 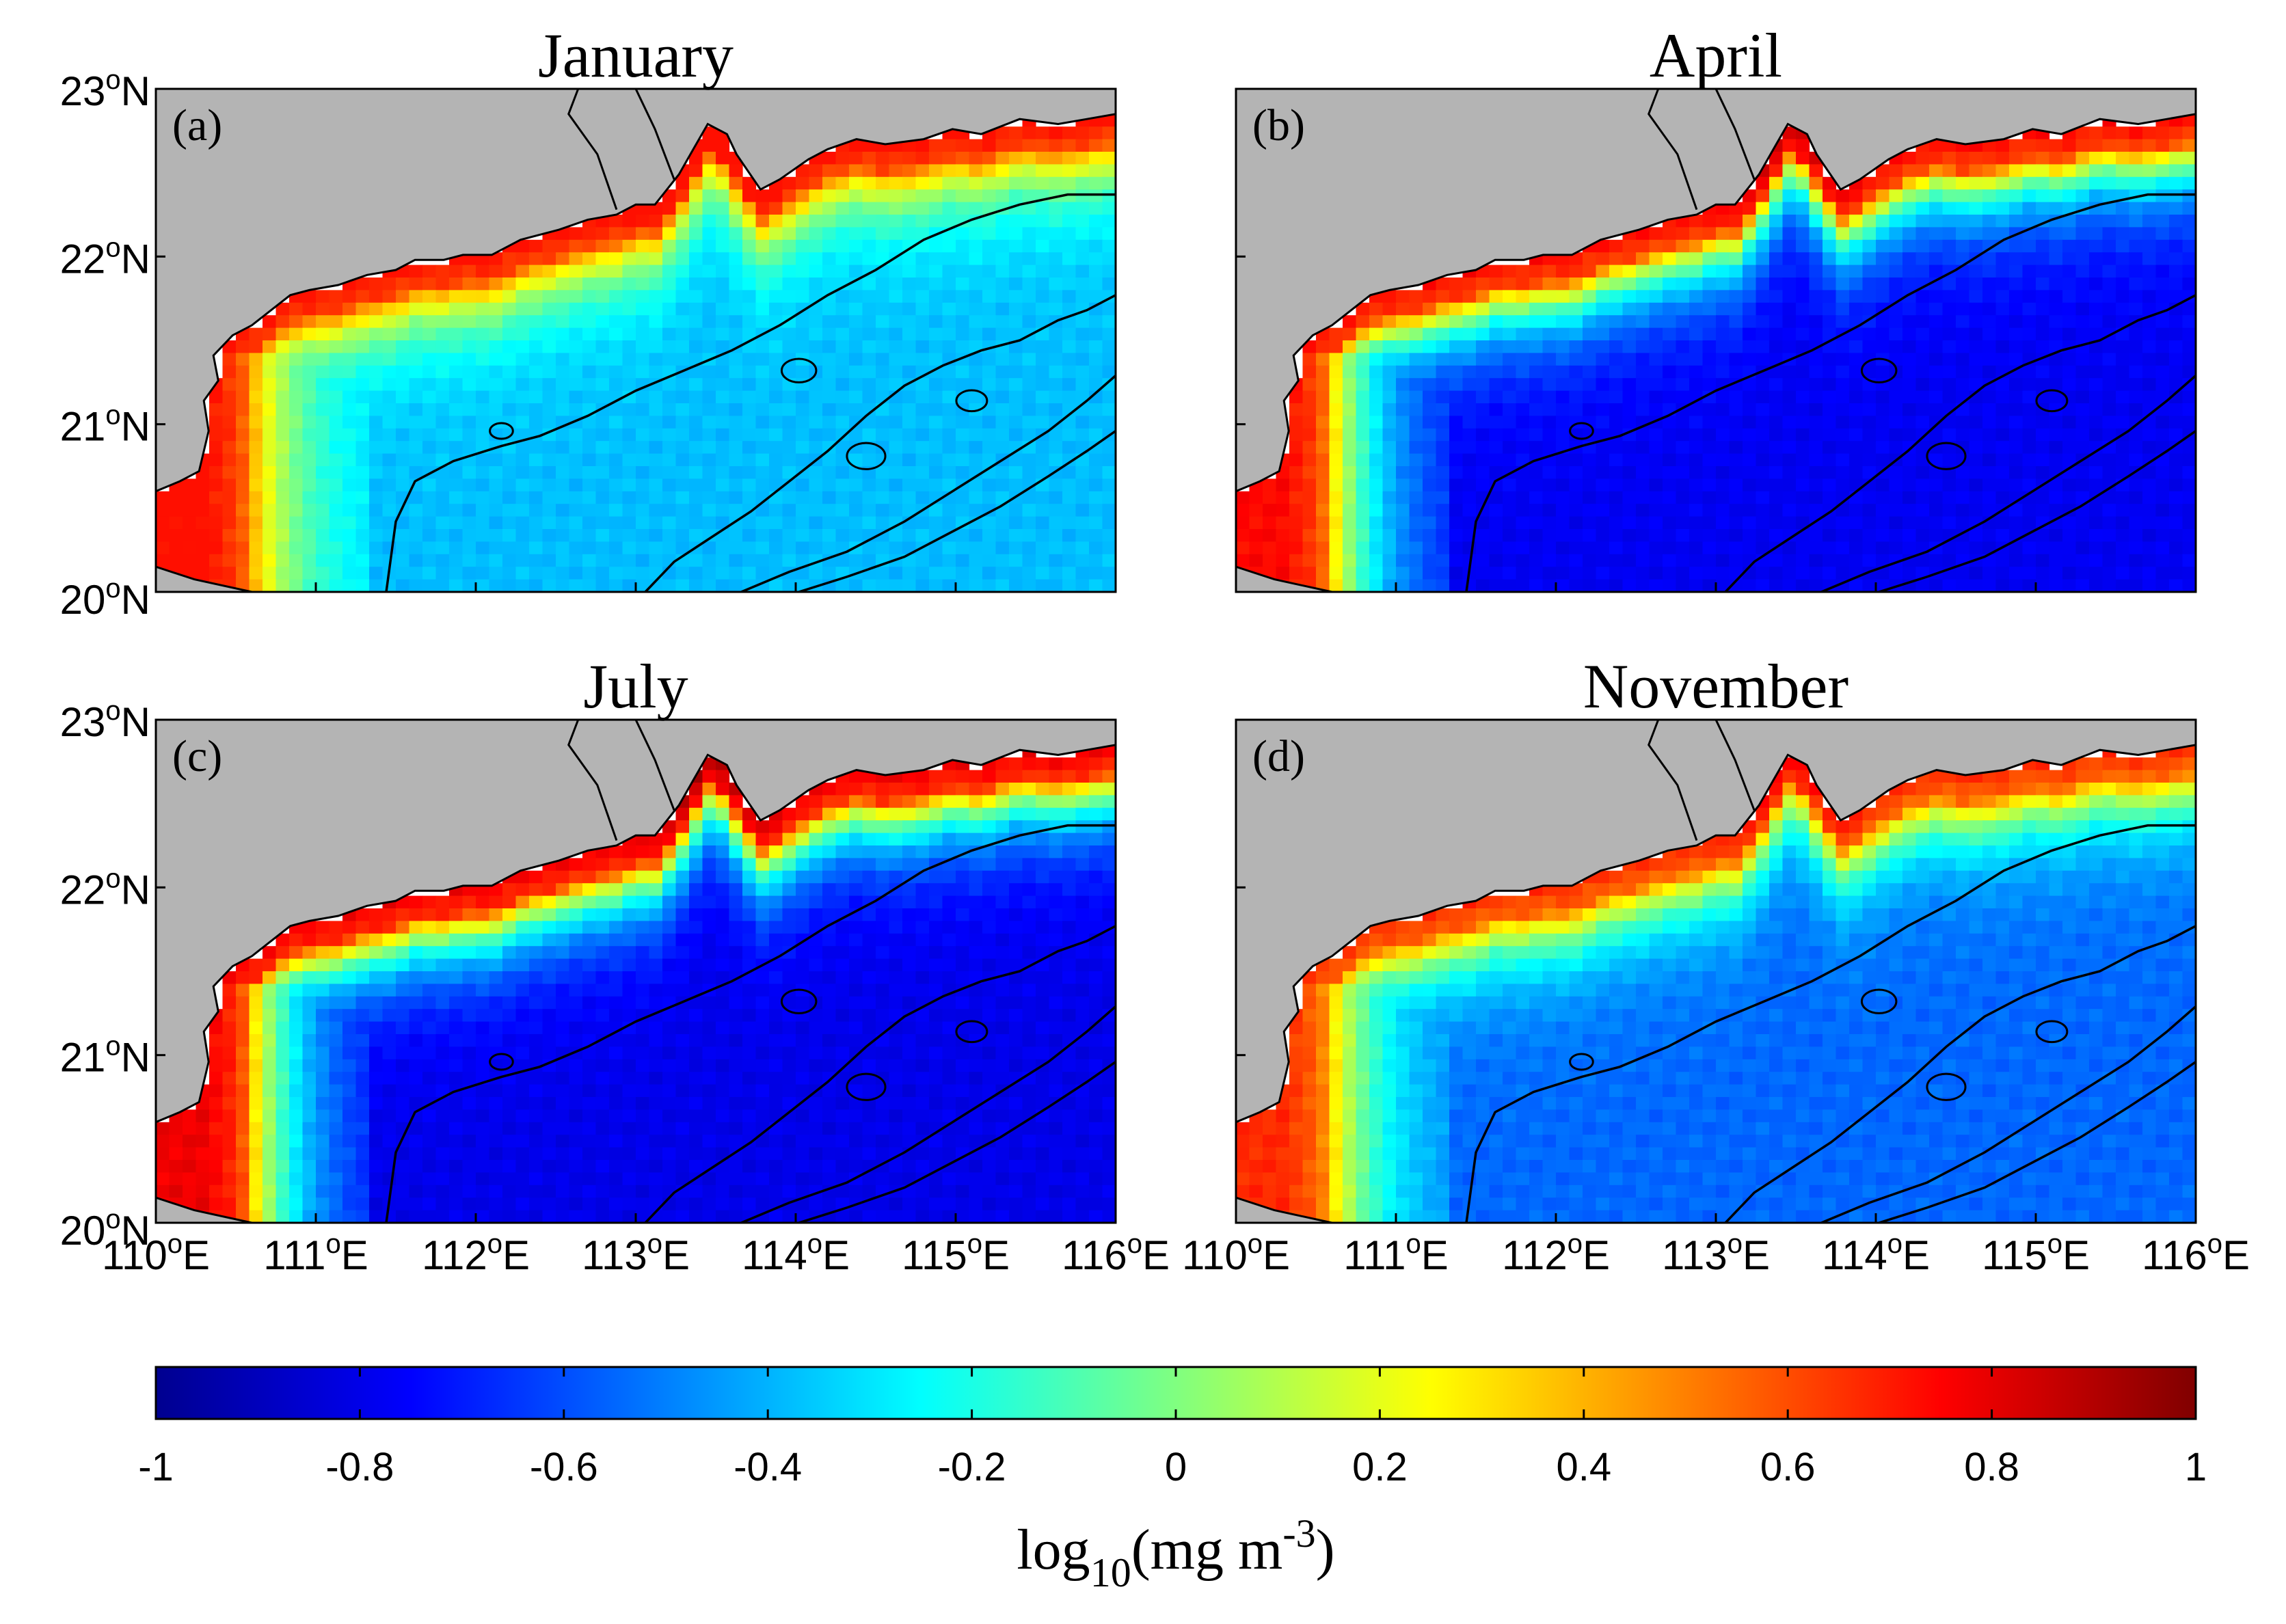 What do you see at coordinates (1715, 686) in the screenshot?
I see `panel-title: November` at bounding box center [1715, 686].